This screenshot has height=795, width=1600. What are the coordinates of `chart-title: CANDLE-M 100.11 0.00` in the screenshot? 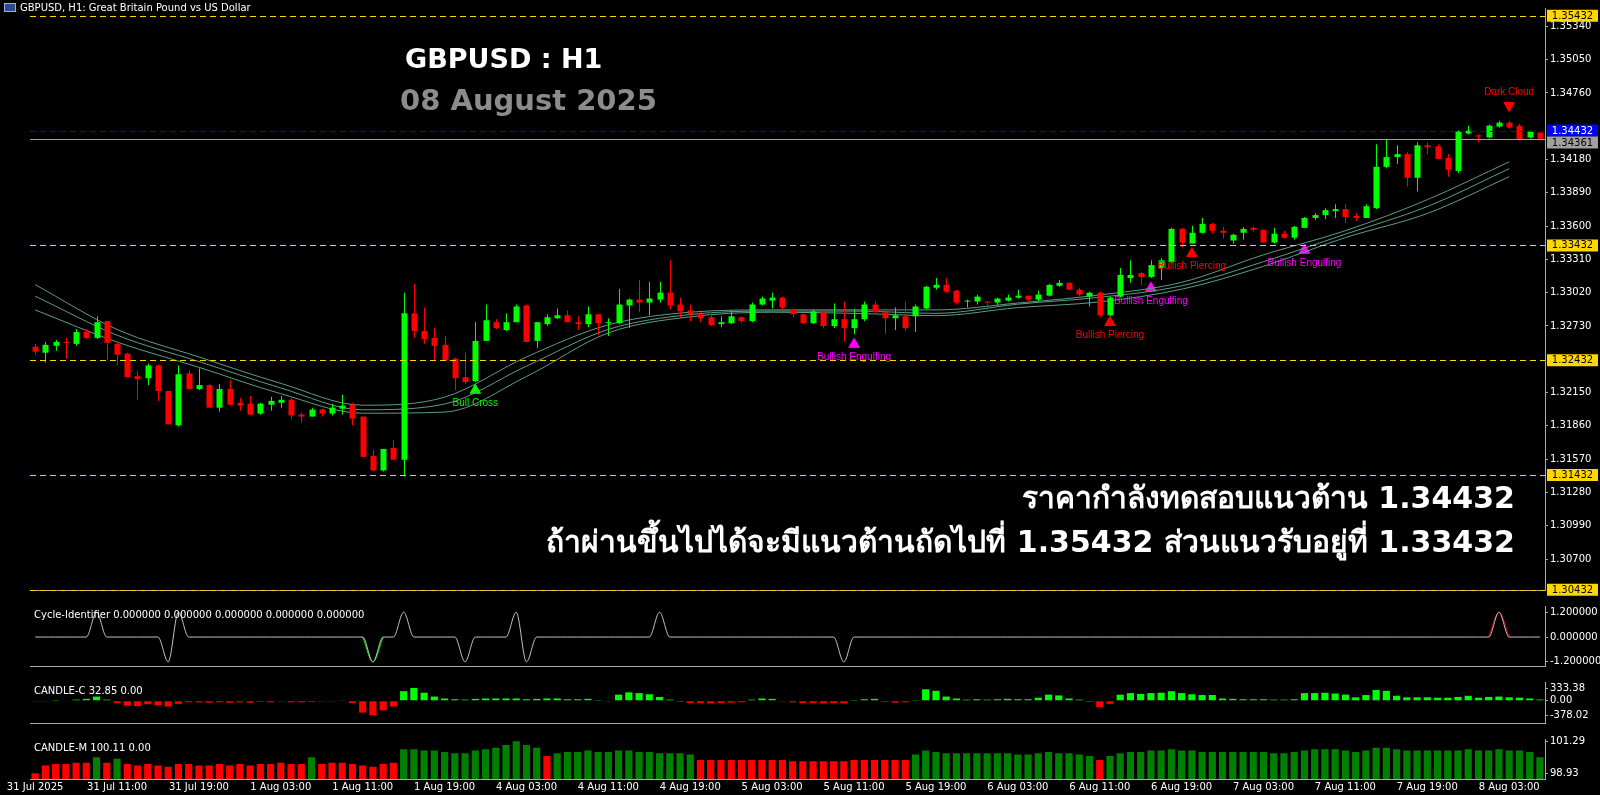 It's located at (92, 747).